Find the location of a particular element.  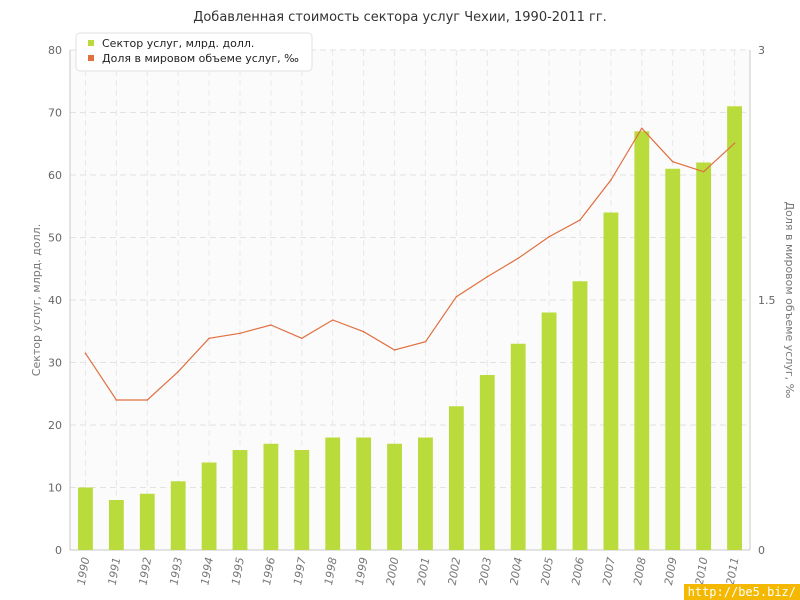

y-tick-label: 30 is located at coordinates (55, 363).